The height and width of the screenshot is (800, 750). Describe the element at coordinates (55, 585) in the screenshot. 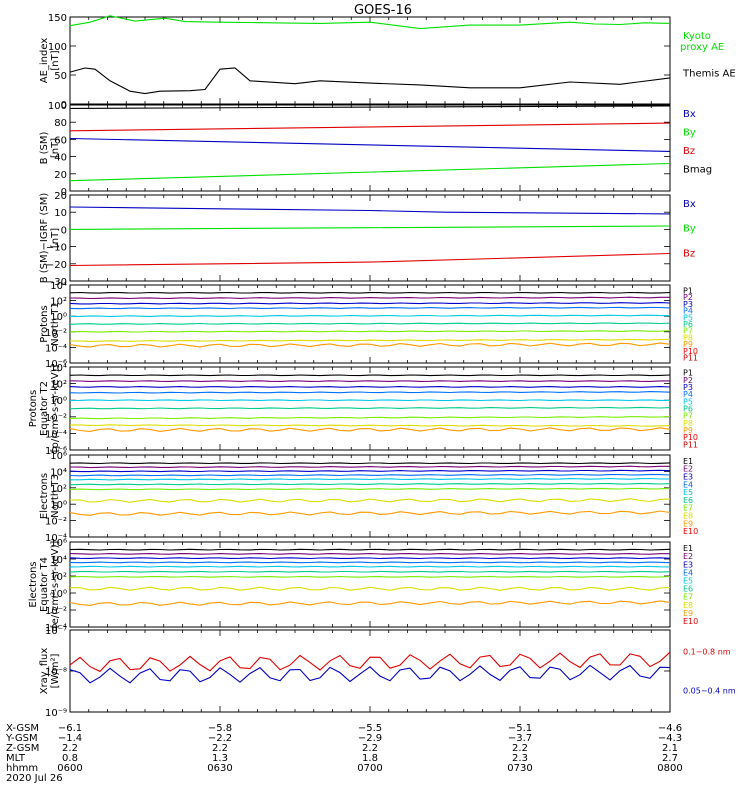

I see `y-axis-label-line: [e/(cm²-s-sr-keV)]` at that location.